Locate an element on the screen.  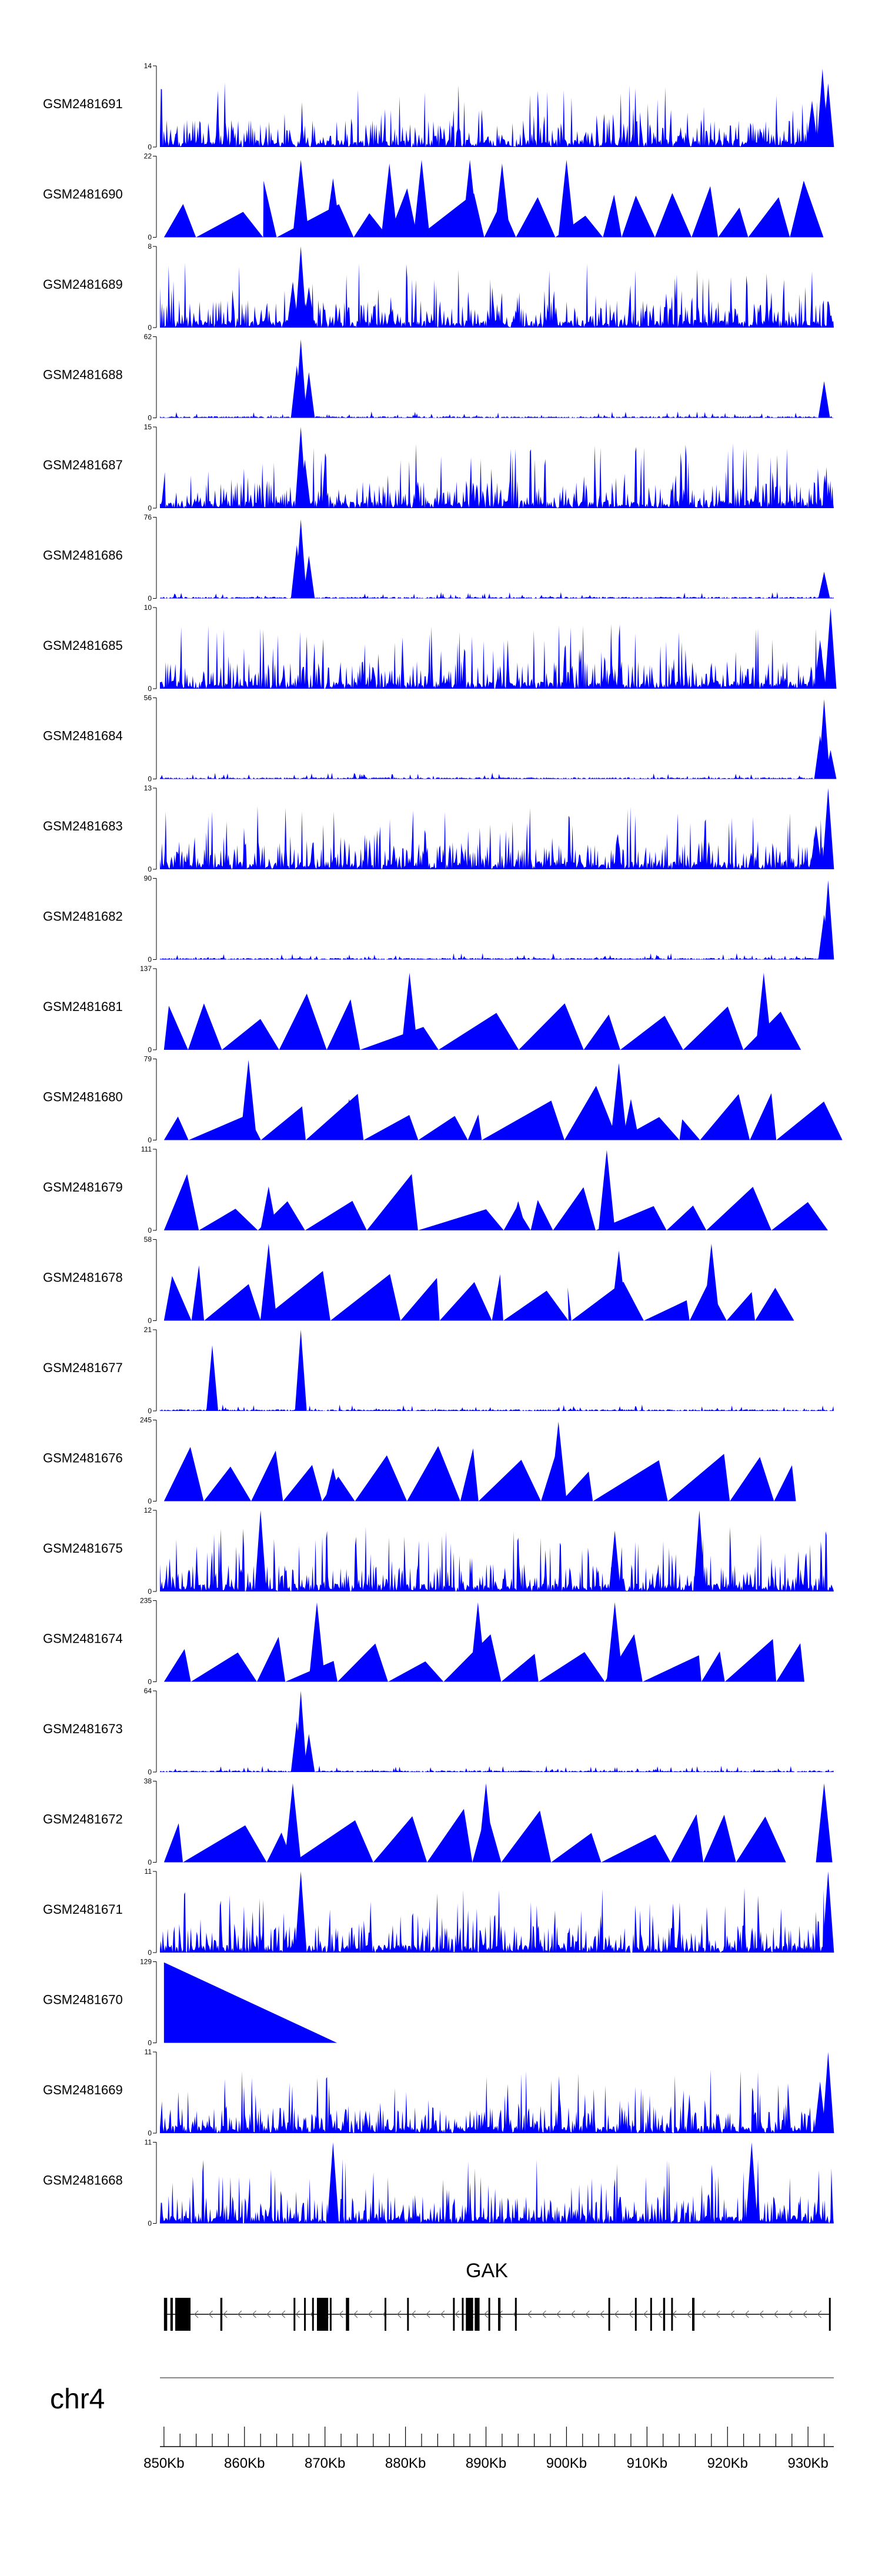
track-GSM2481685: GSM2481685 10 0 is located at coordinates (440, 648).